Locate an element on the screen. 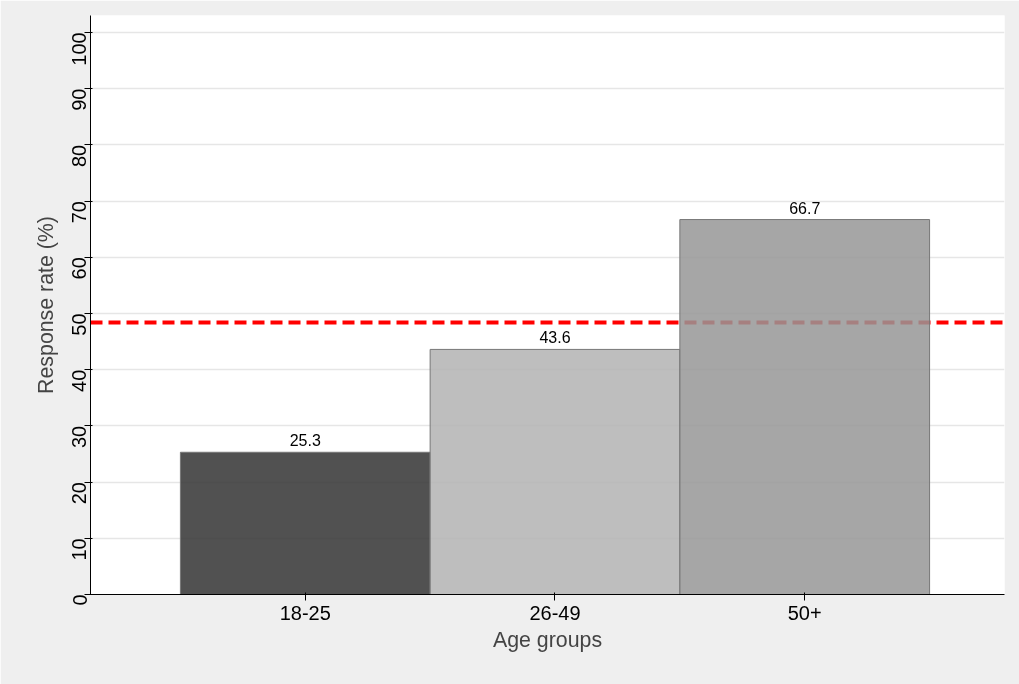 The image size is (1019, 684). y-tick-label: 80 is located at coordinates (79, 156).